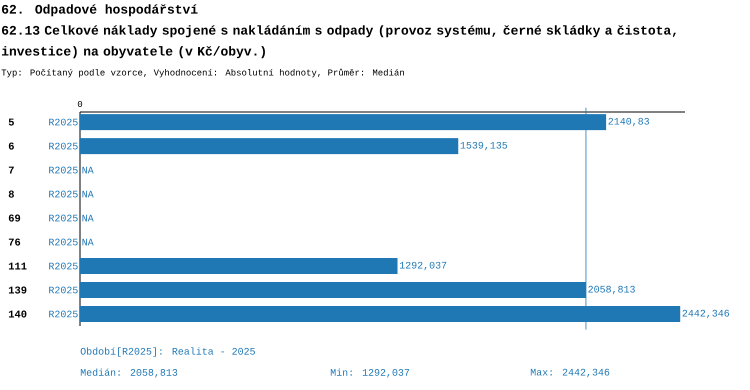  Describe the element at coordinates (11, 146) in the screenshot. I see `y-tick-label: 6` at that location.